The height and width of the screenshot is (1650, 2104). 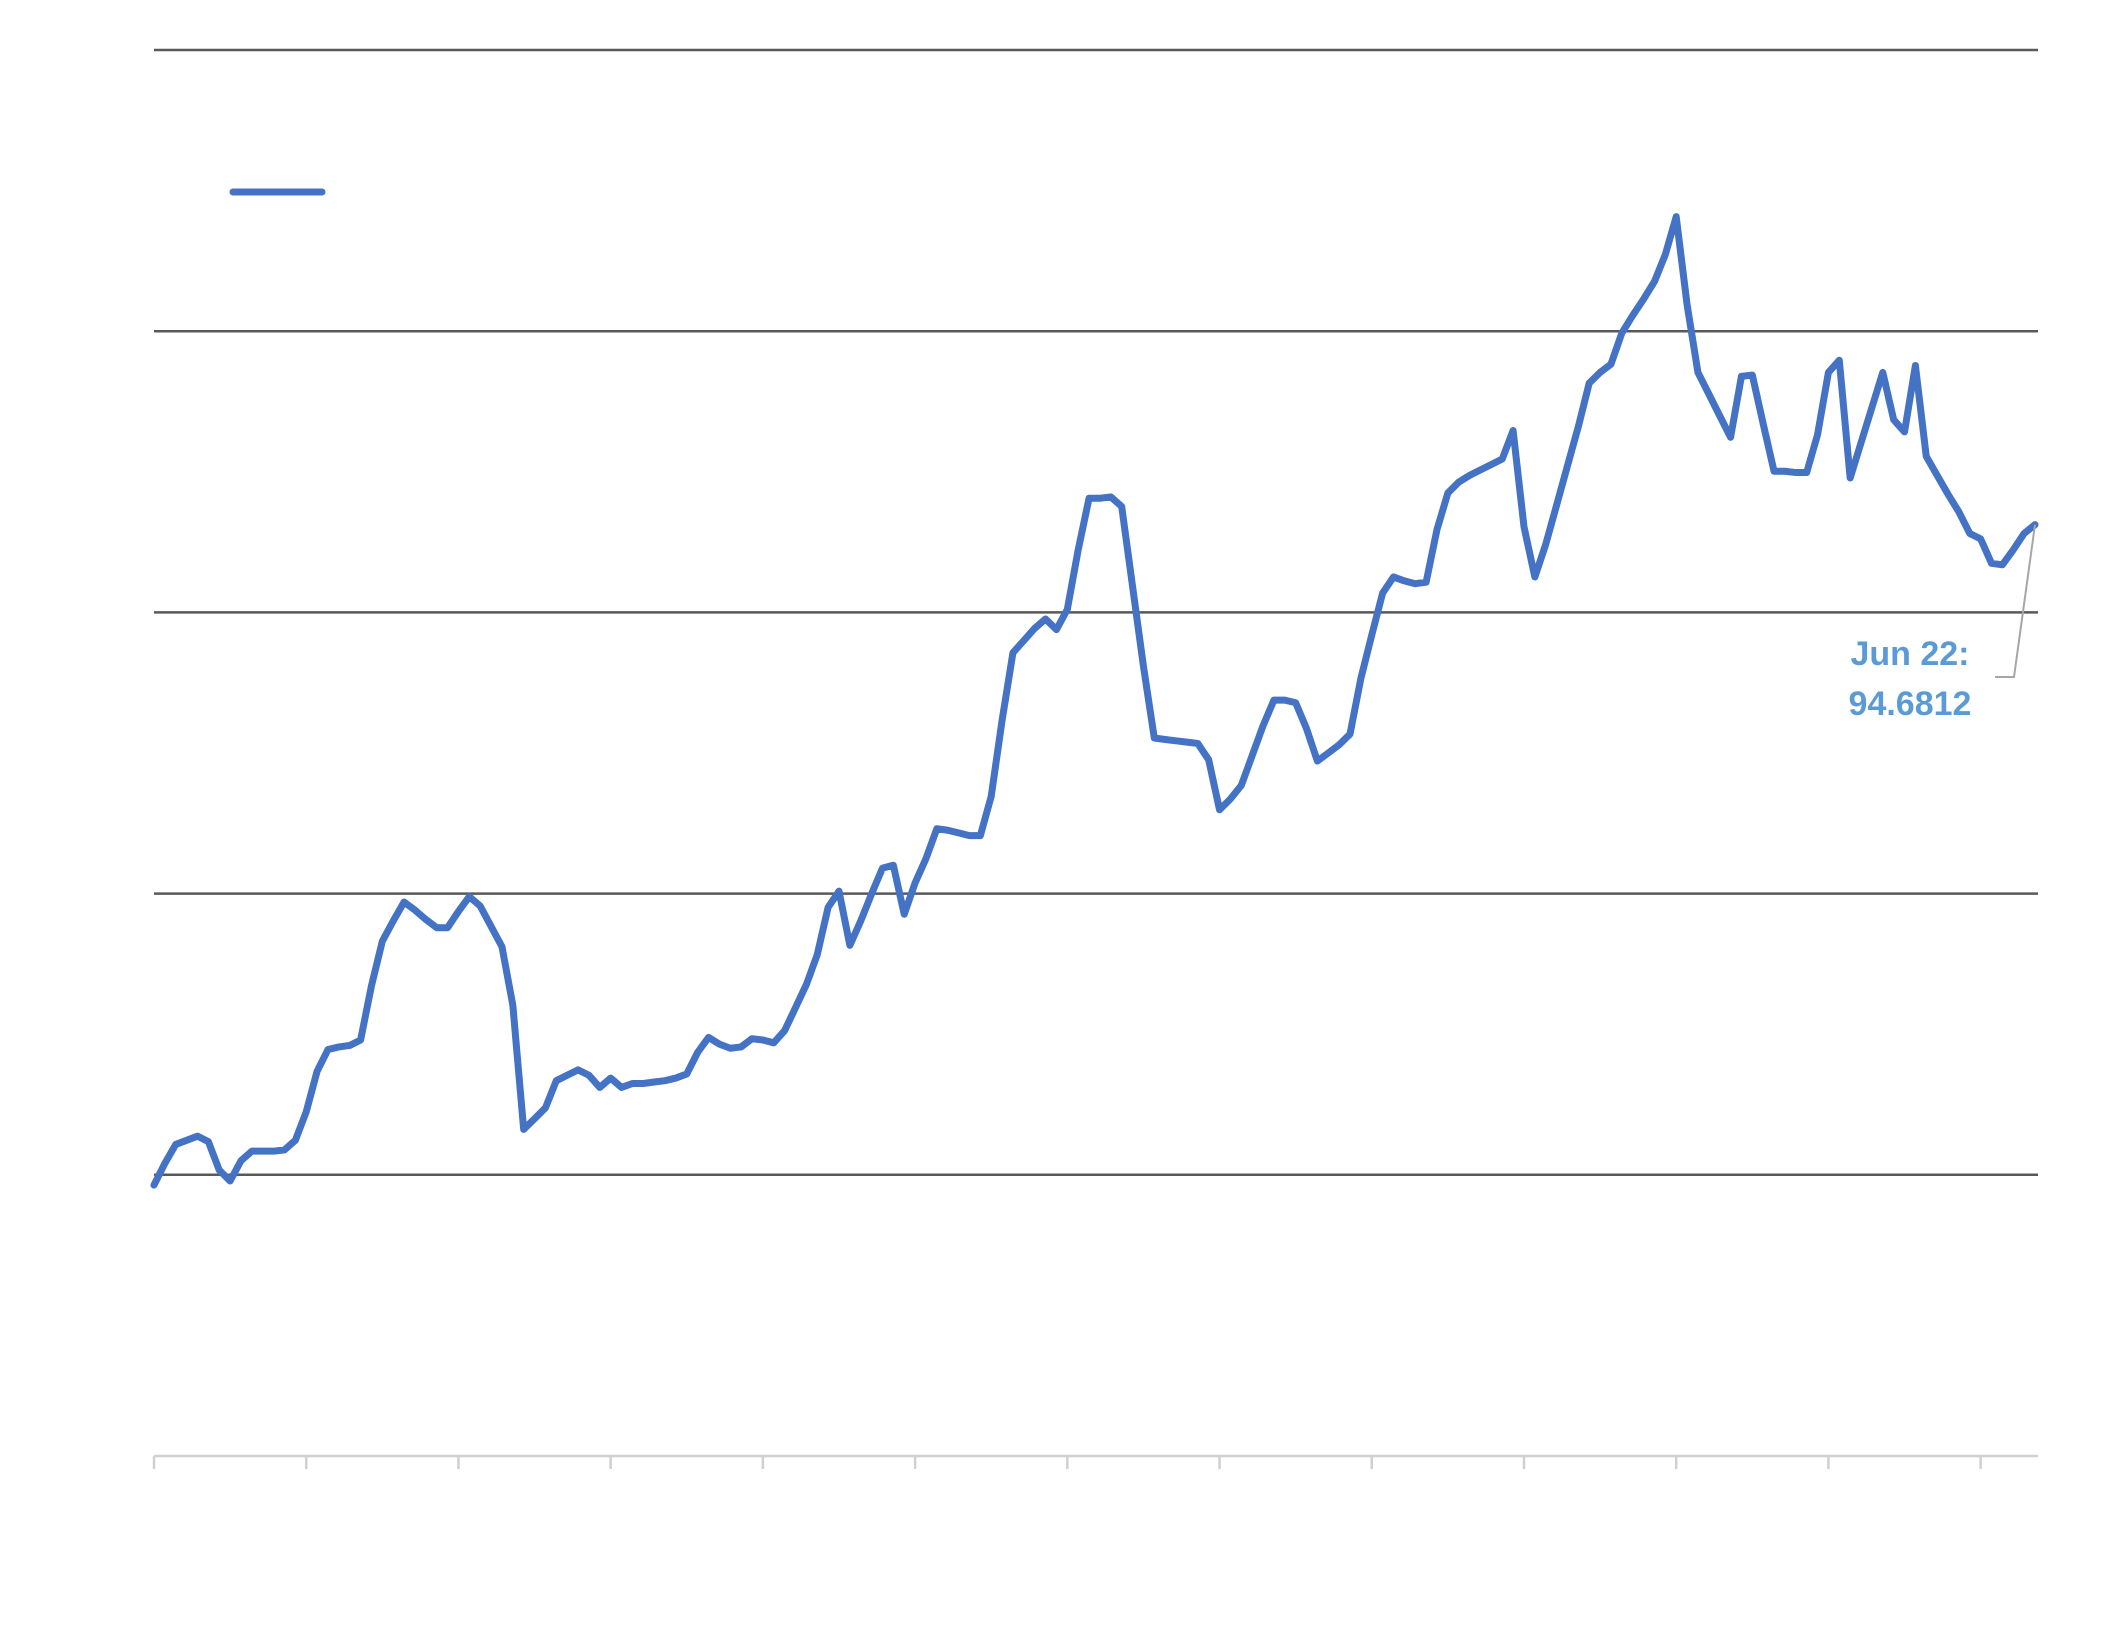 I want to click on annotation-value: 94.6812, so click(x=1910, y=704).